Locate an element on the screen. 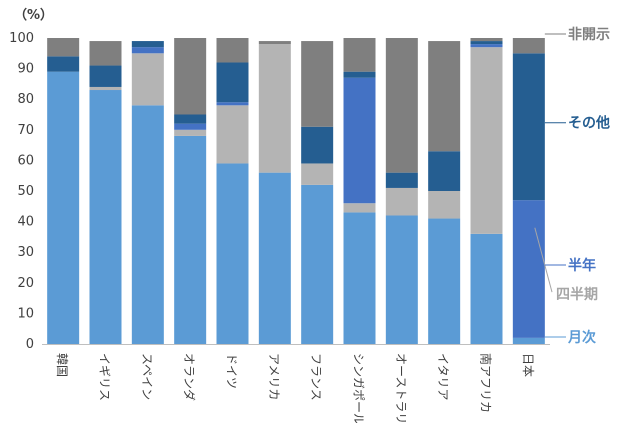 Image resolution: width=621 pixels, height=423 pixels. x-category-label: スペイン is located at coordinates (147, 376).